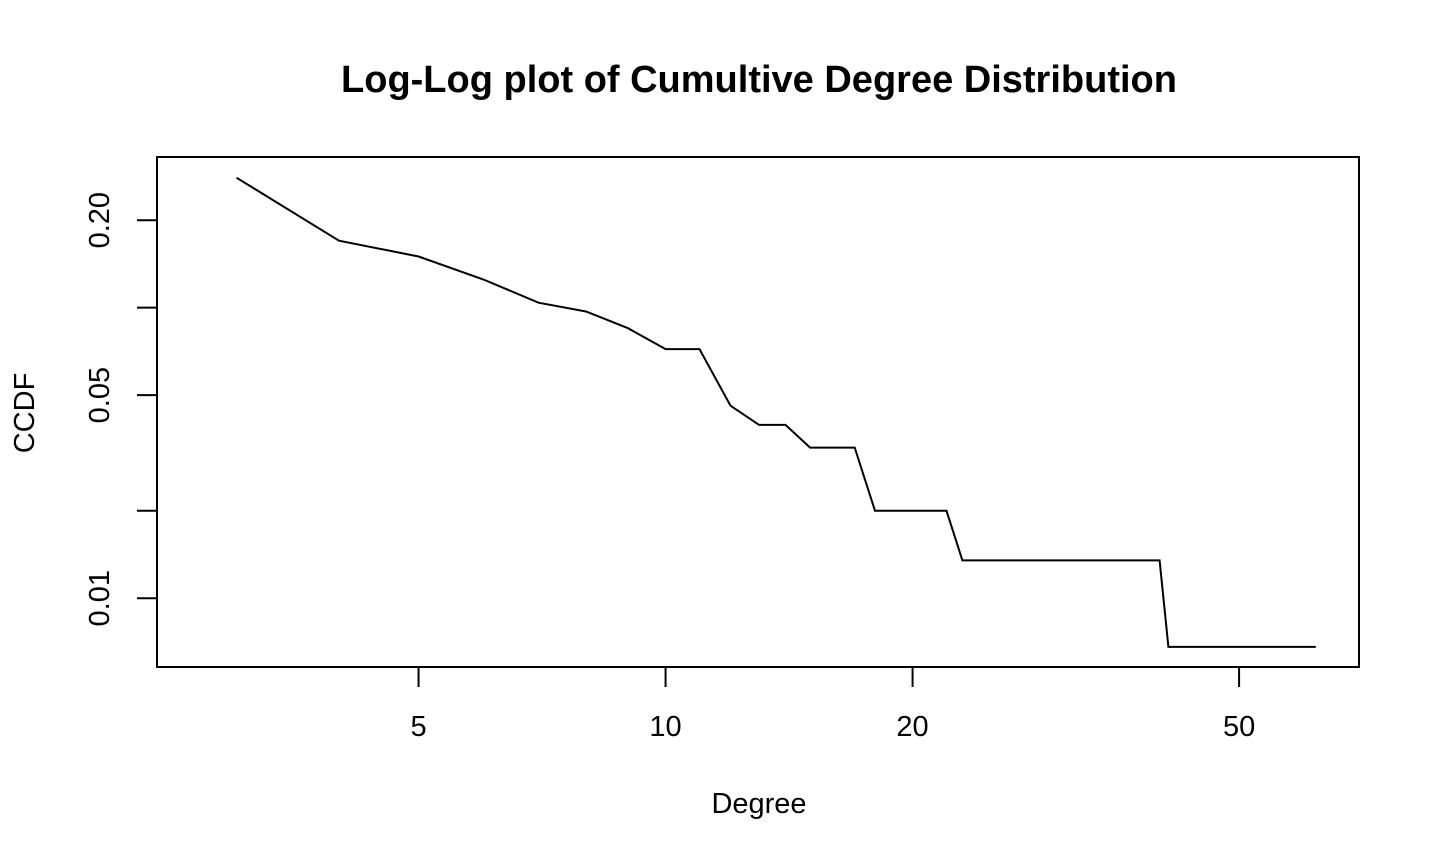 The height and width of the screenshot is (864, 1440). I want to click on y-tick-label: 0.05, so click(100, 395).